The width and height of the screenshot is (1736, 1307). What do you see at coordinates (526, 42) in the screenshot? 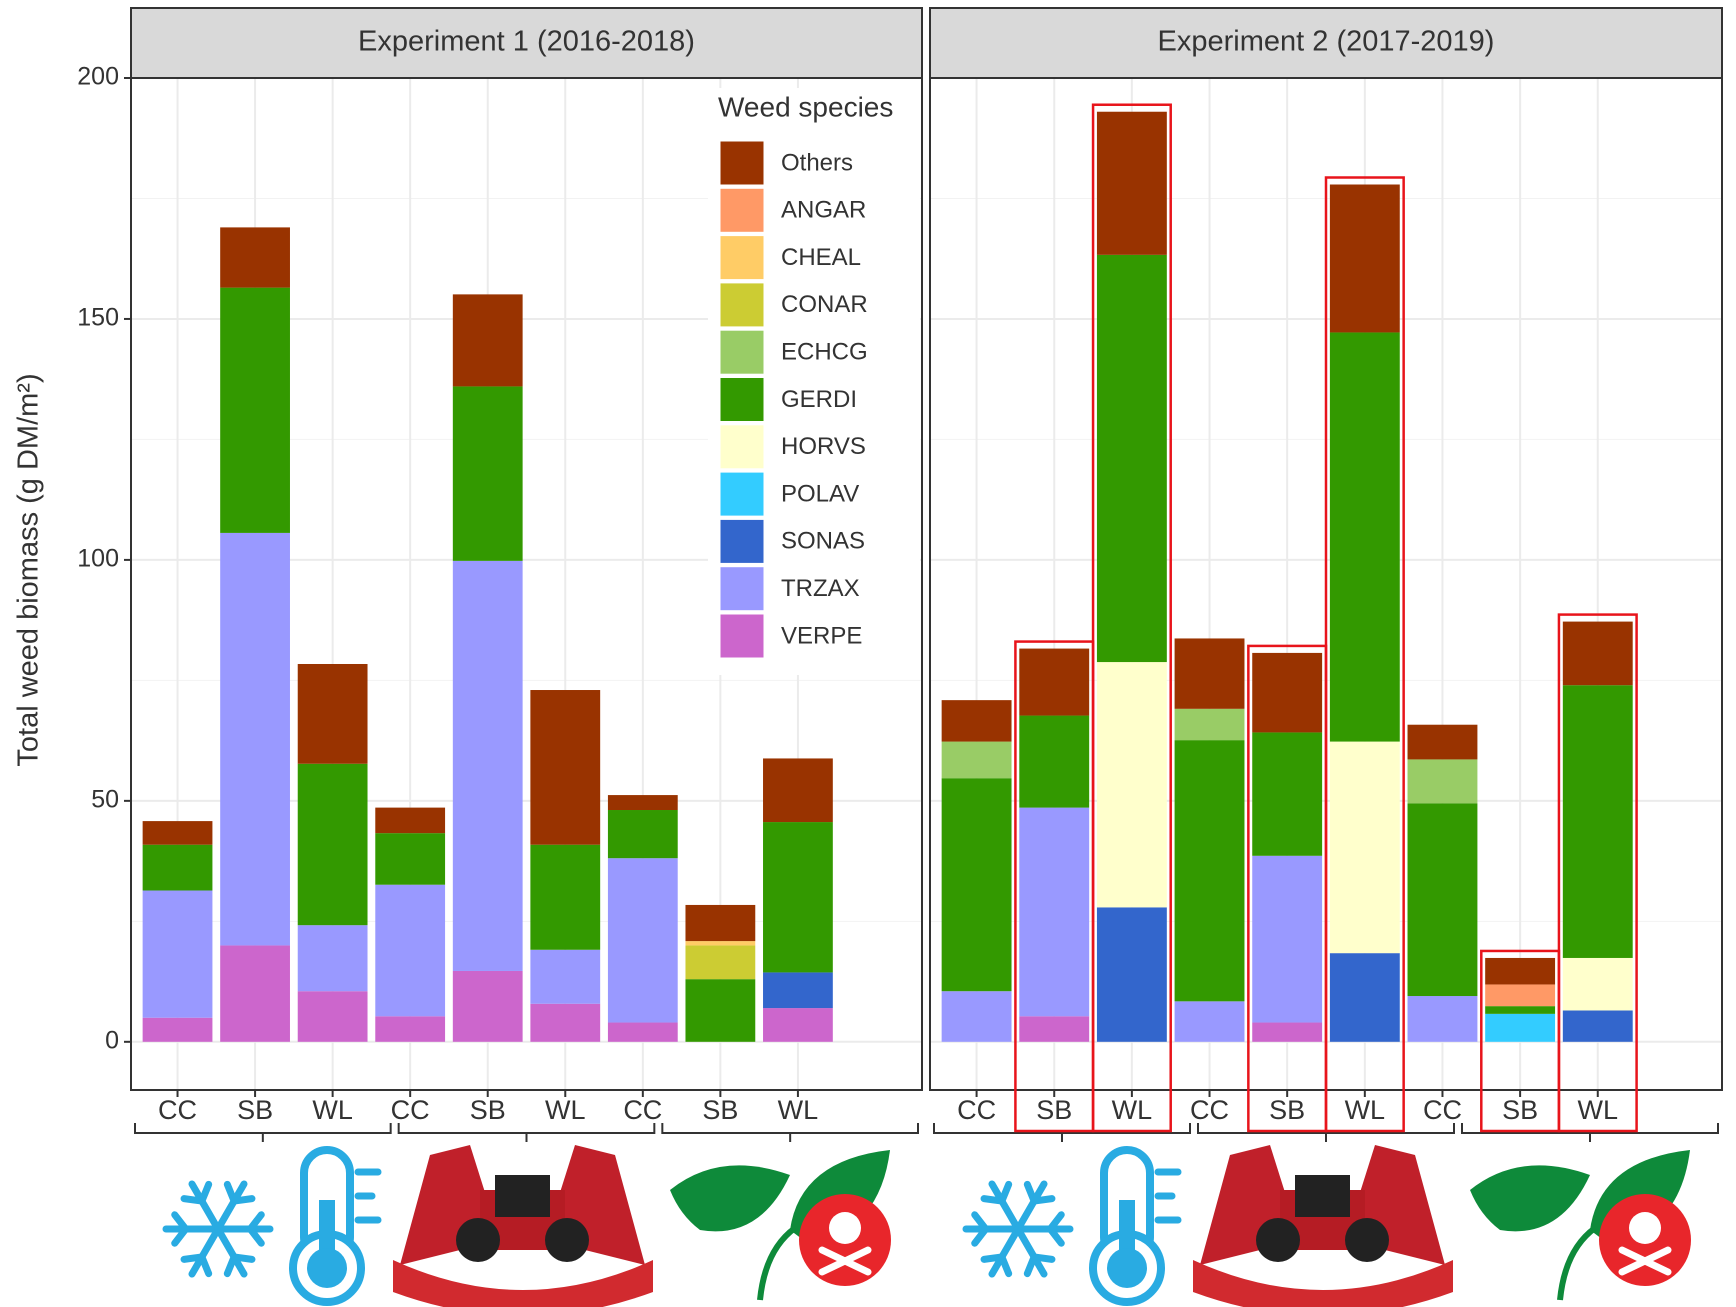
I see `facet-title: Experiment 1 (2016-2018)` at bounding box center [526, 42].